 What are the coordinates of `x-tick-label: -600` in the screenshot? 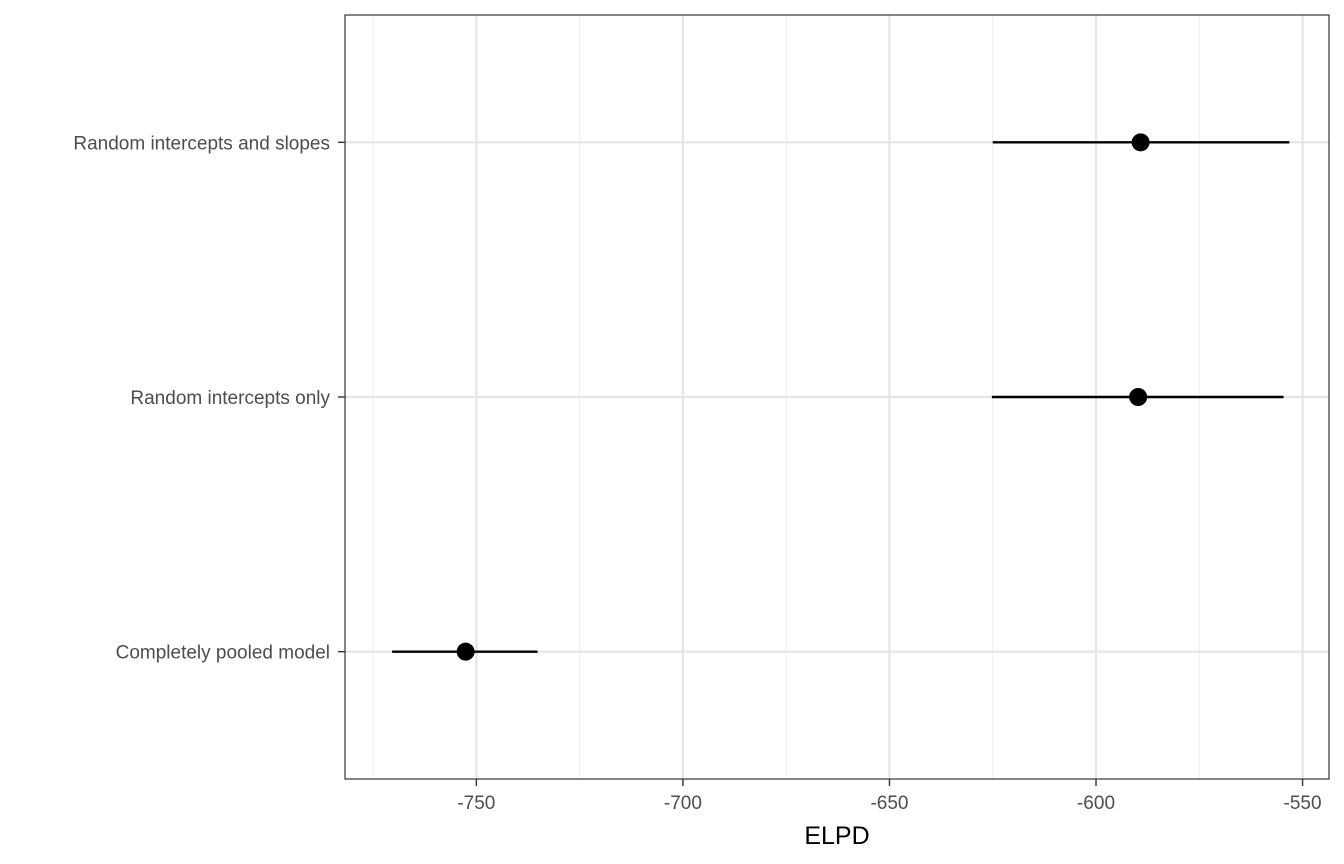 It's located at (1096, 803).